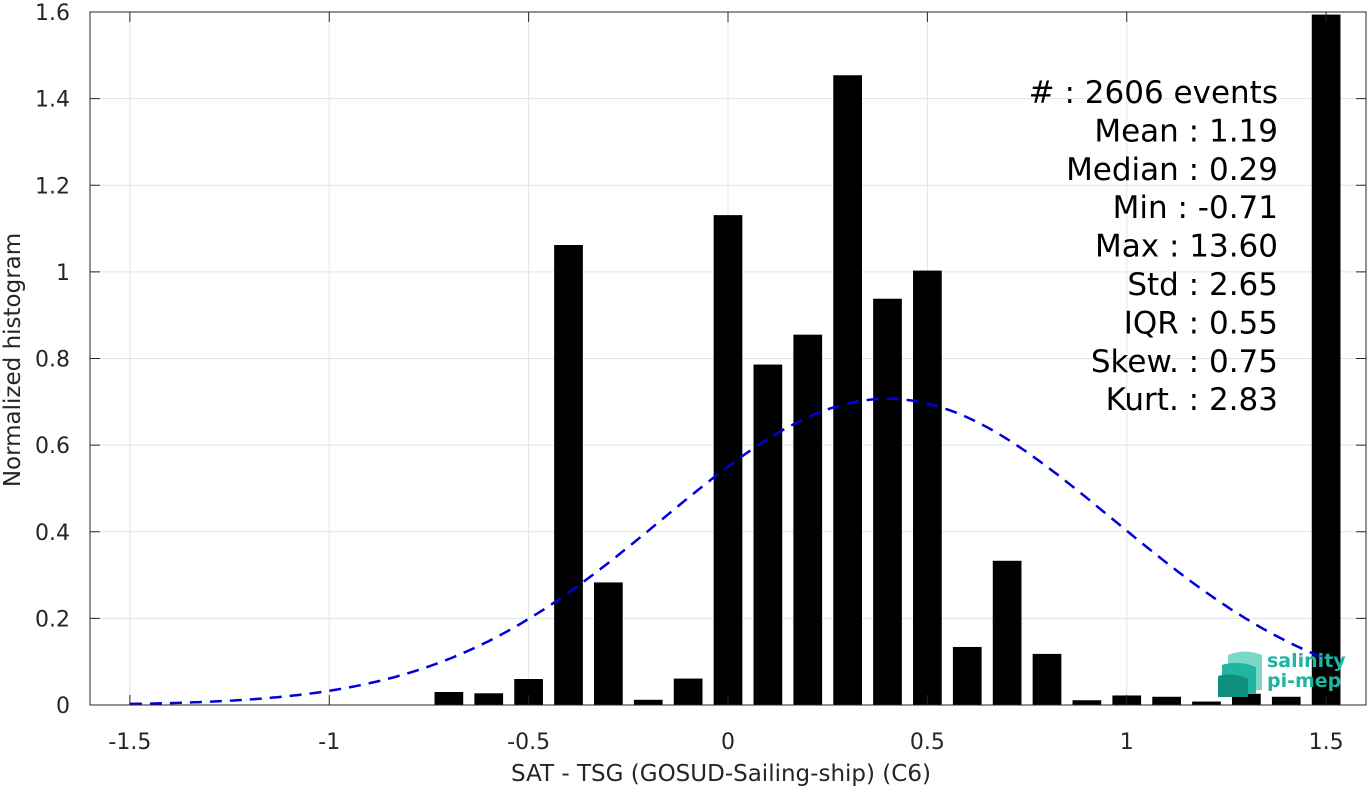 The height and width of the screenshot is (787, 1367). I want to click on x-tick-label-0: -1.5, so click(129, 742).